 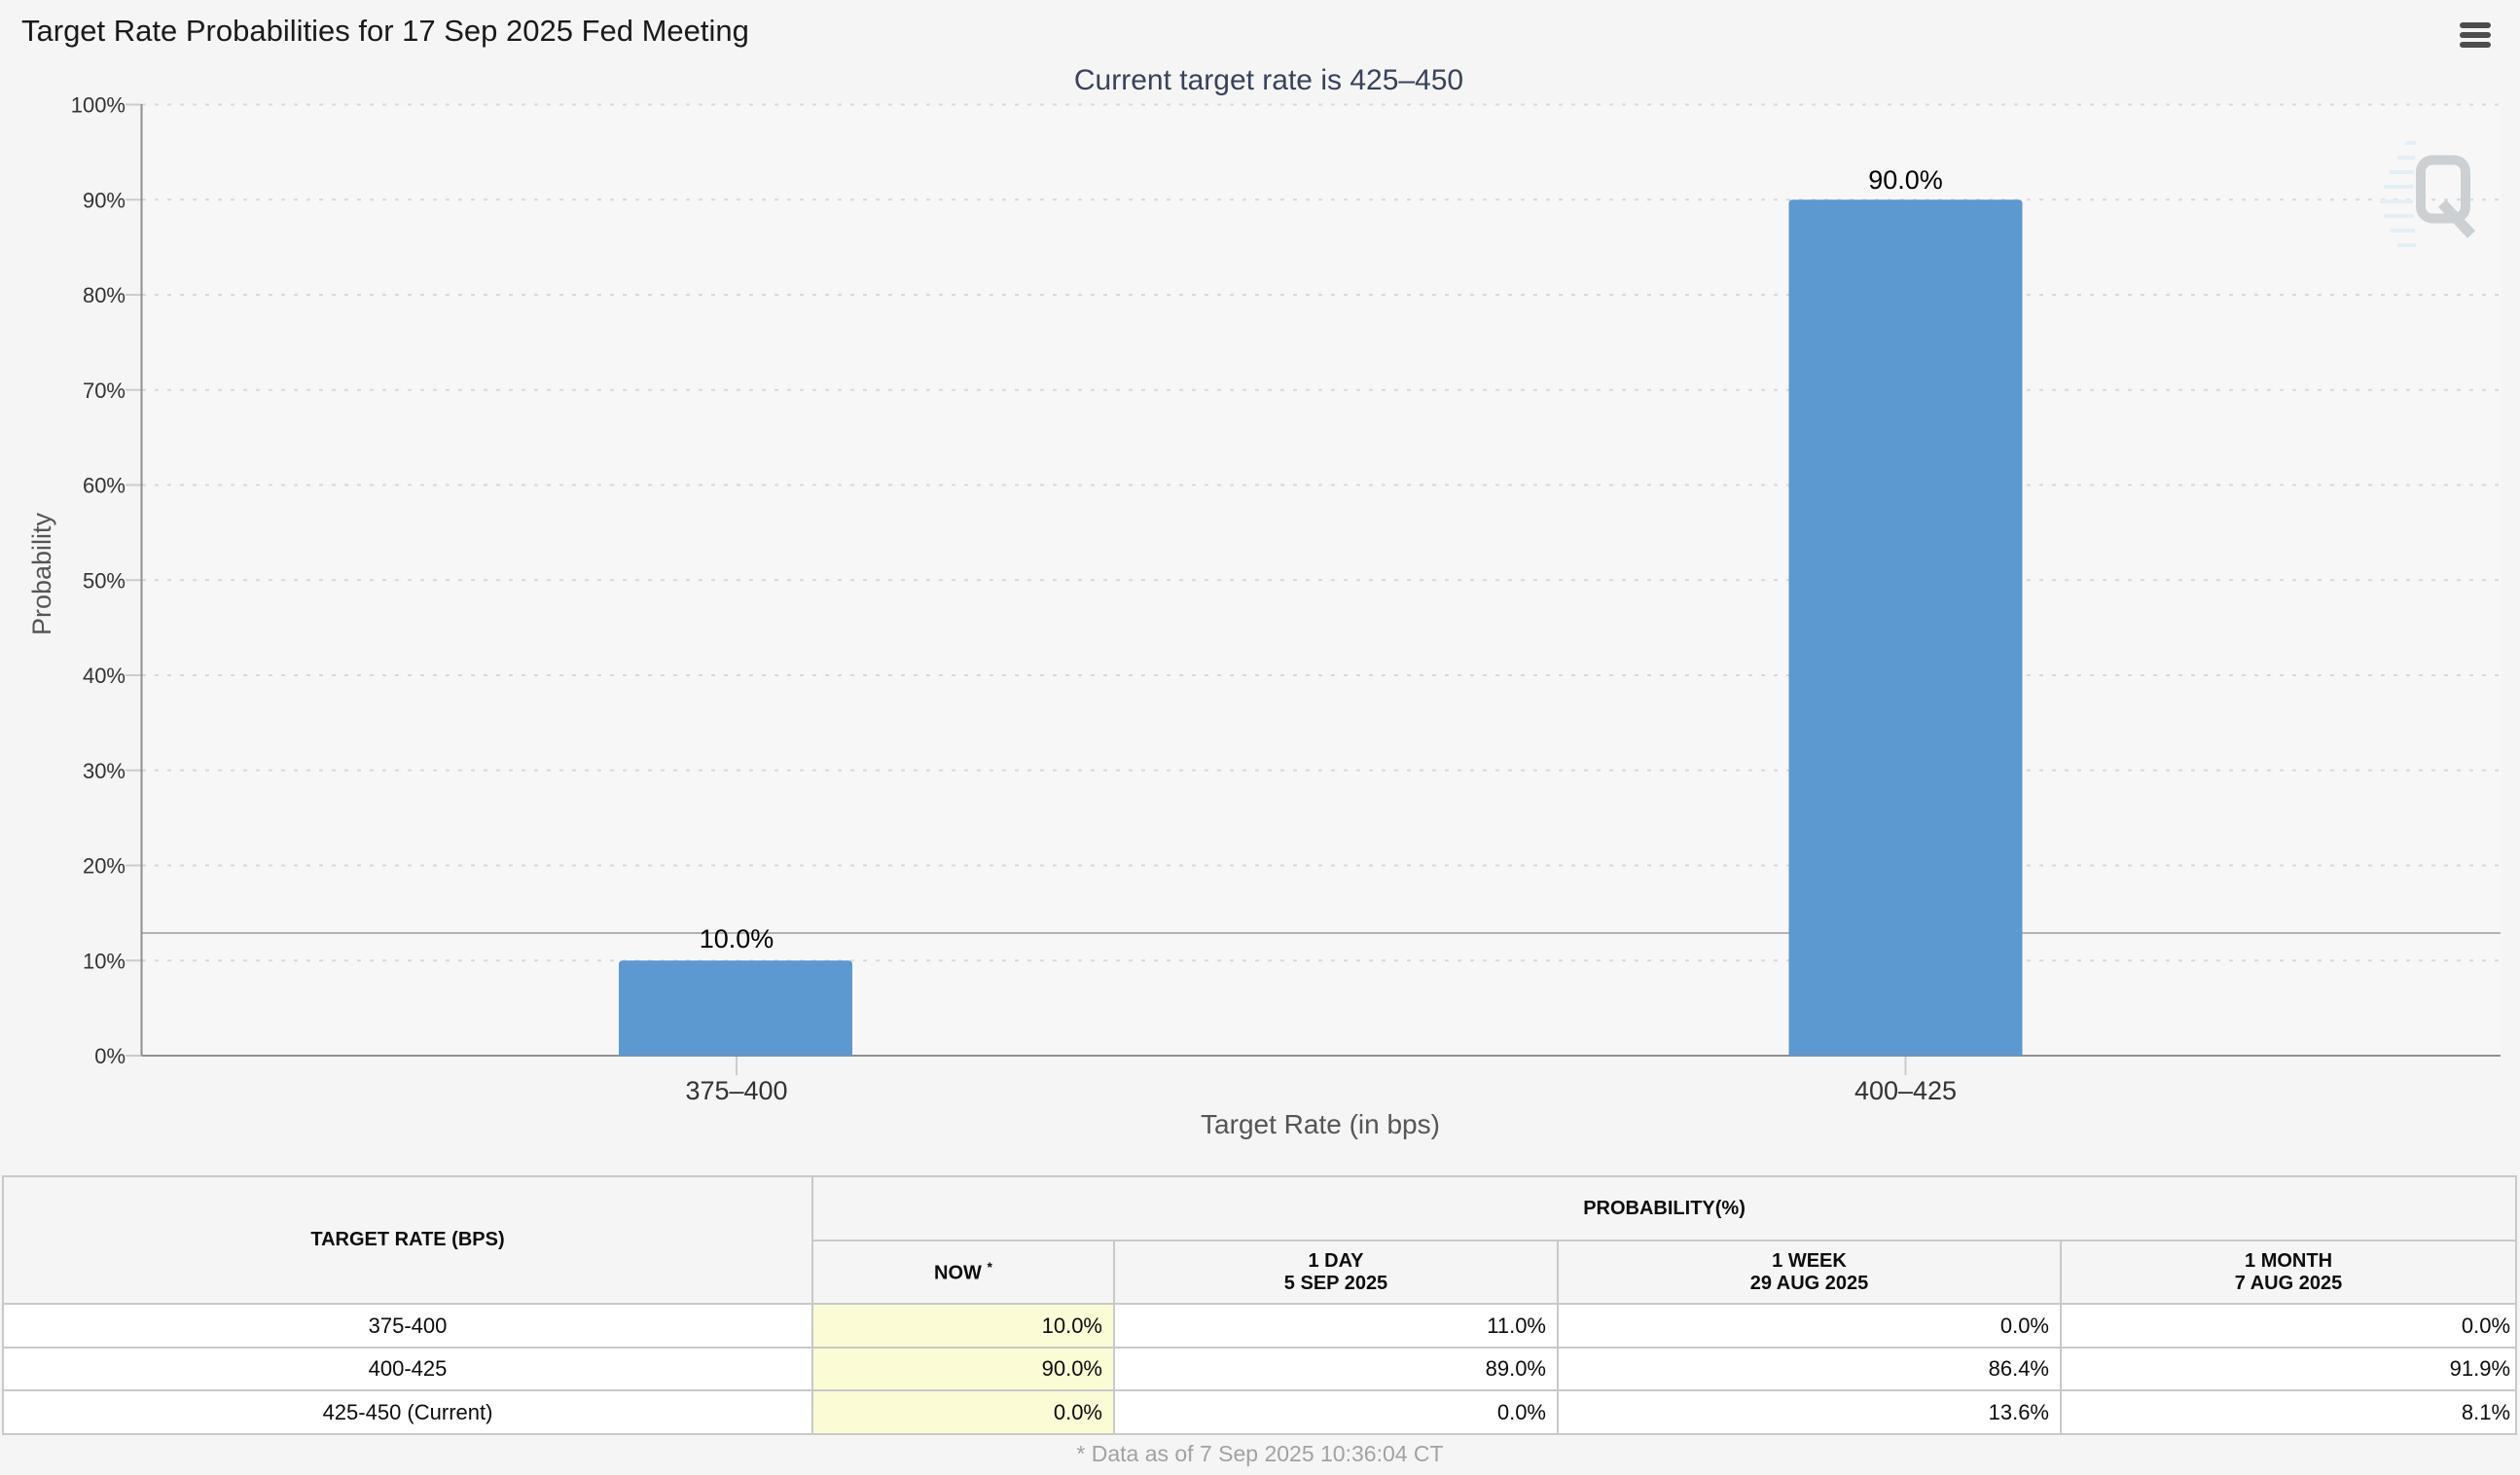 What do you see at coordinates (104, 866) in the screenshot?
I see `svg-text: 20%` at bounding box center [104, 866].